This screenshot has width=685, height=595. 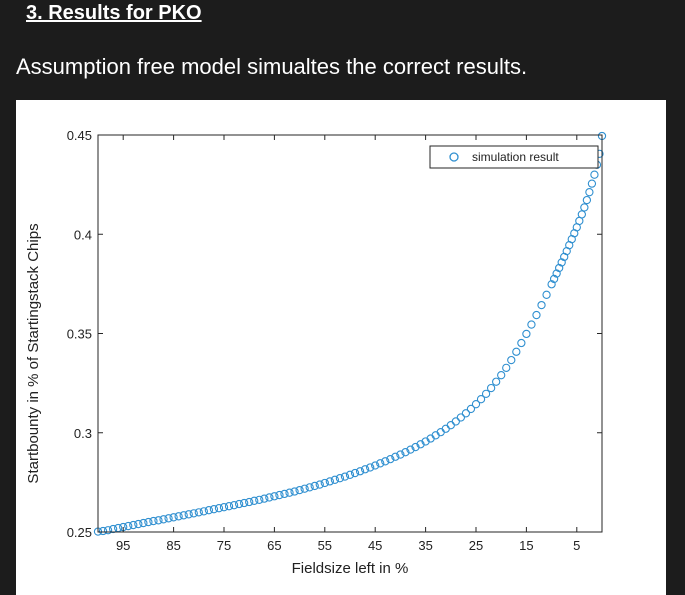 I want to click on y-tick-label: 0.25, so click(x=79, y=532).